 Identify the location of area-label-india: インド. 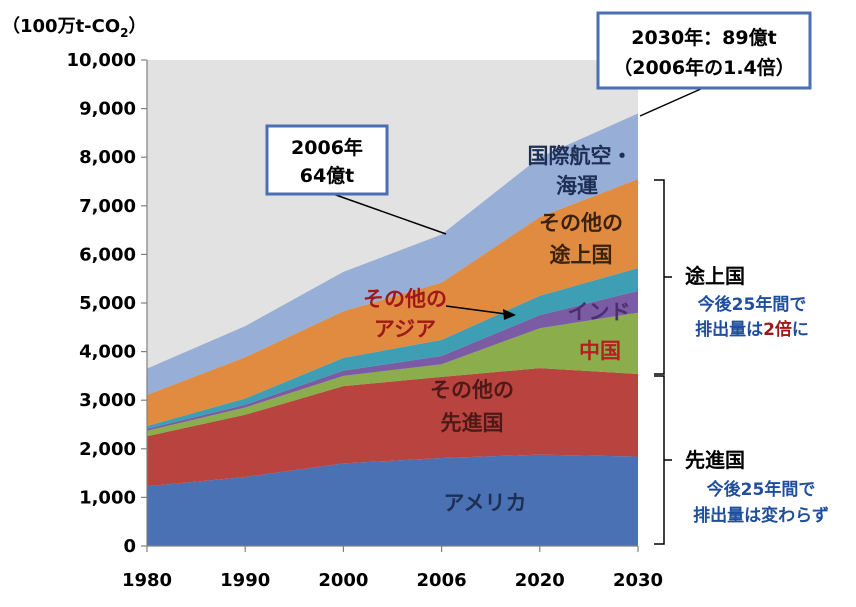
(599, 312).